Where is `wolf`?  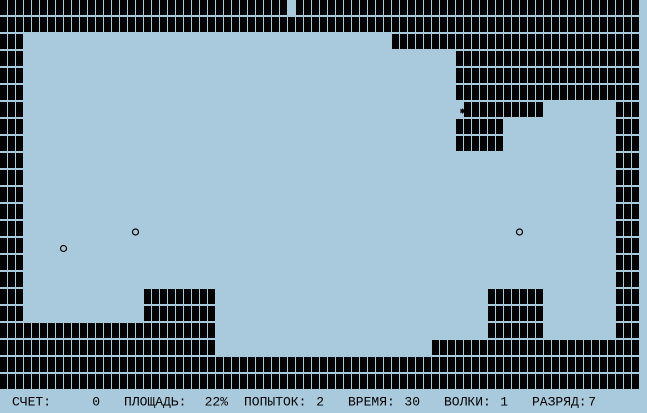
wolf is located at coordinates (462, 111).